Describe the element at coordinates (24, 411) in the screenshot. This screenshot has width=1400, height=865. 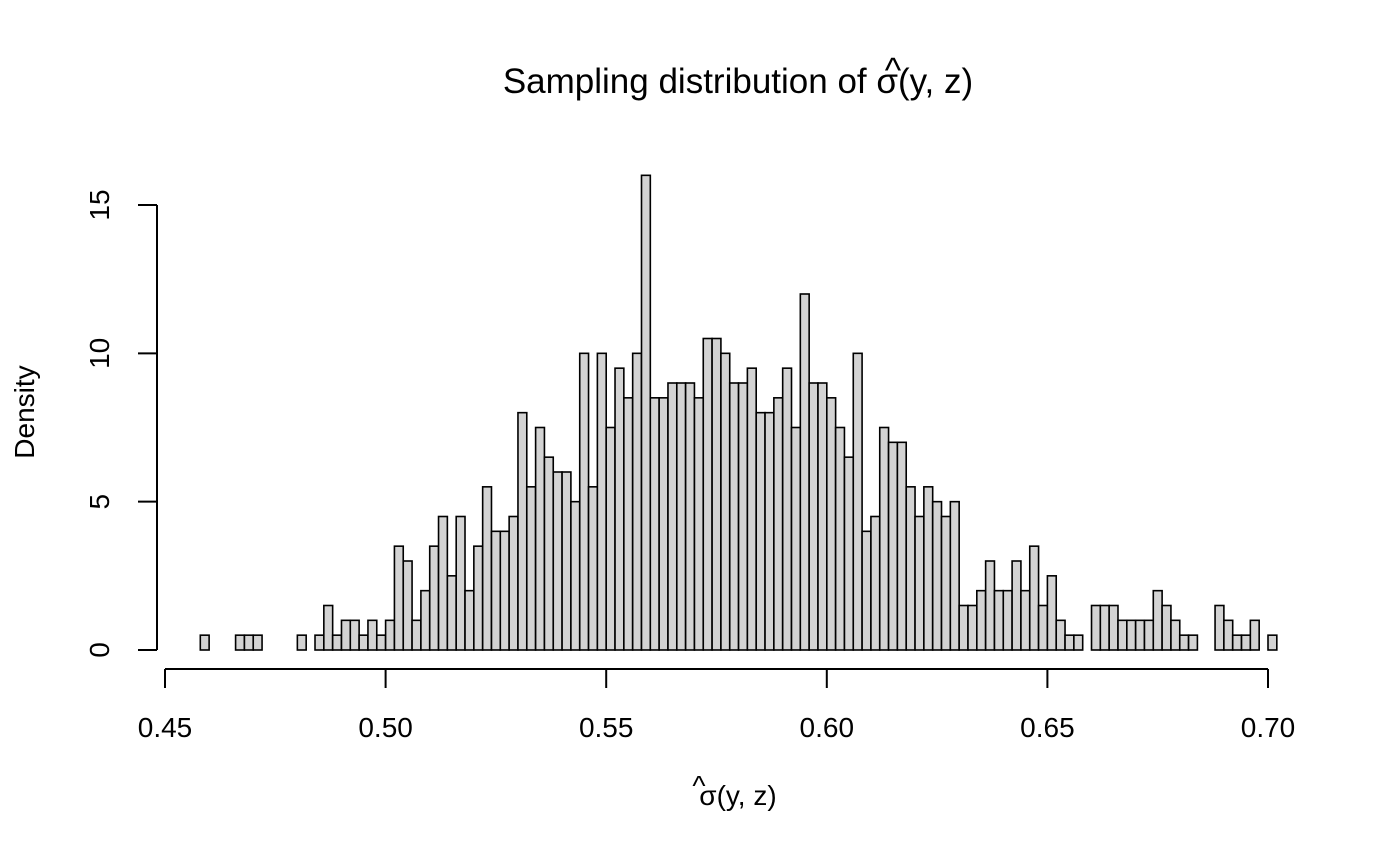
I see `y-axis-label: Density` at that location.